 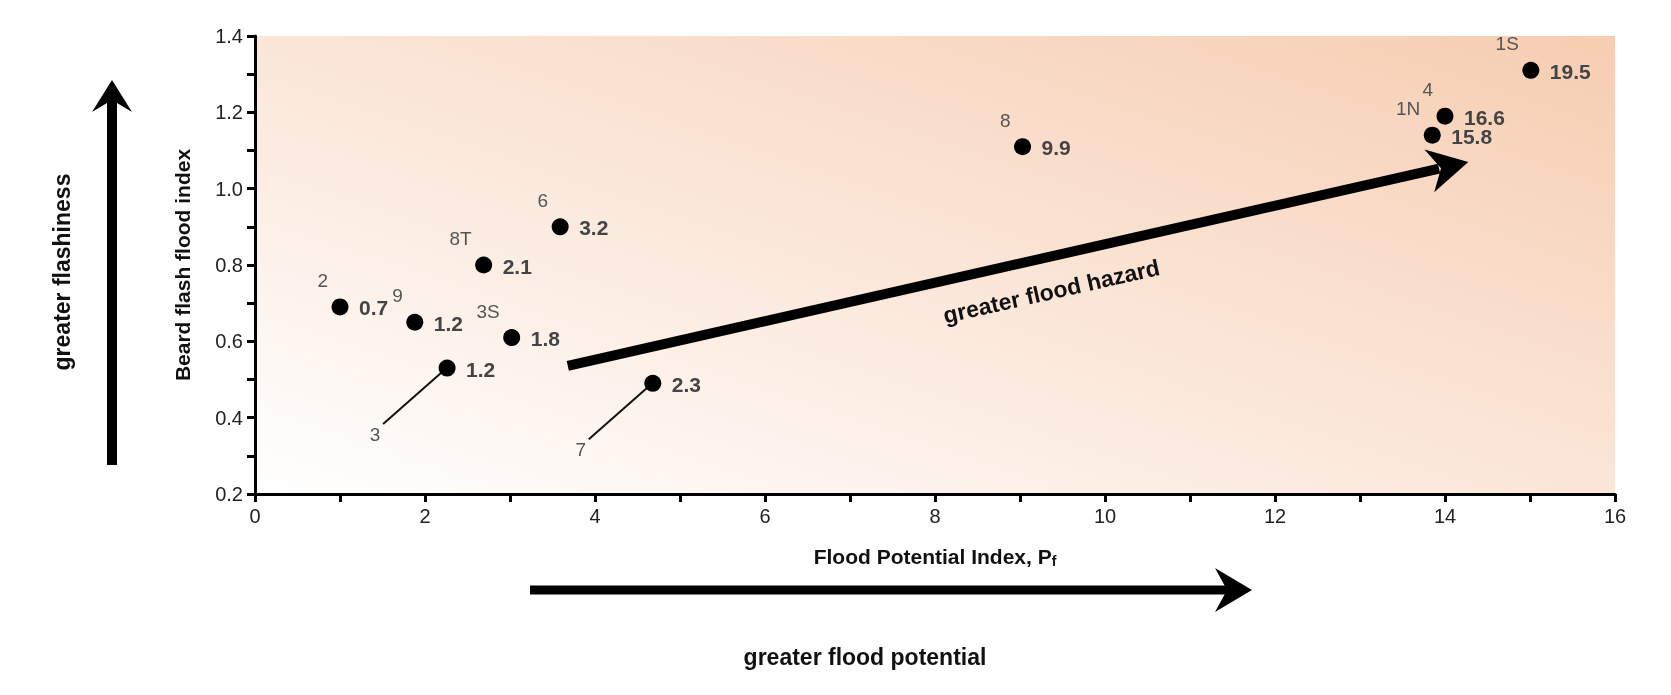 I want to click on x-tick-label: 16, so click(x=1615, y=516).